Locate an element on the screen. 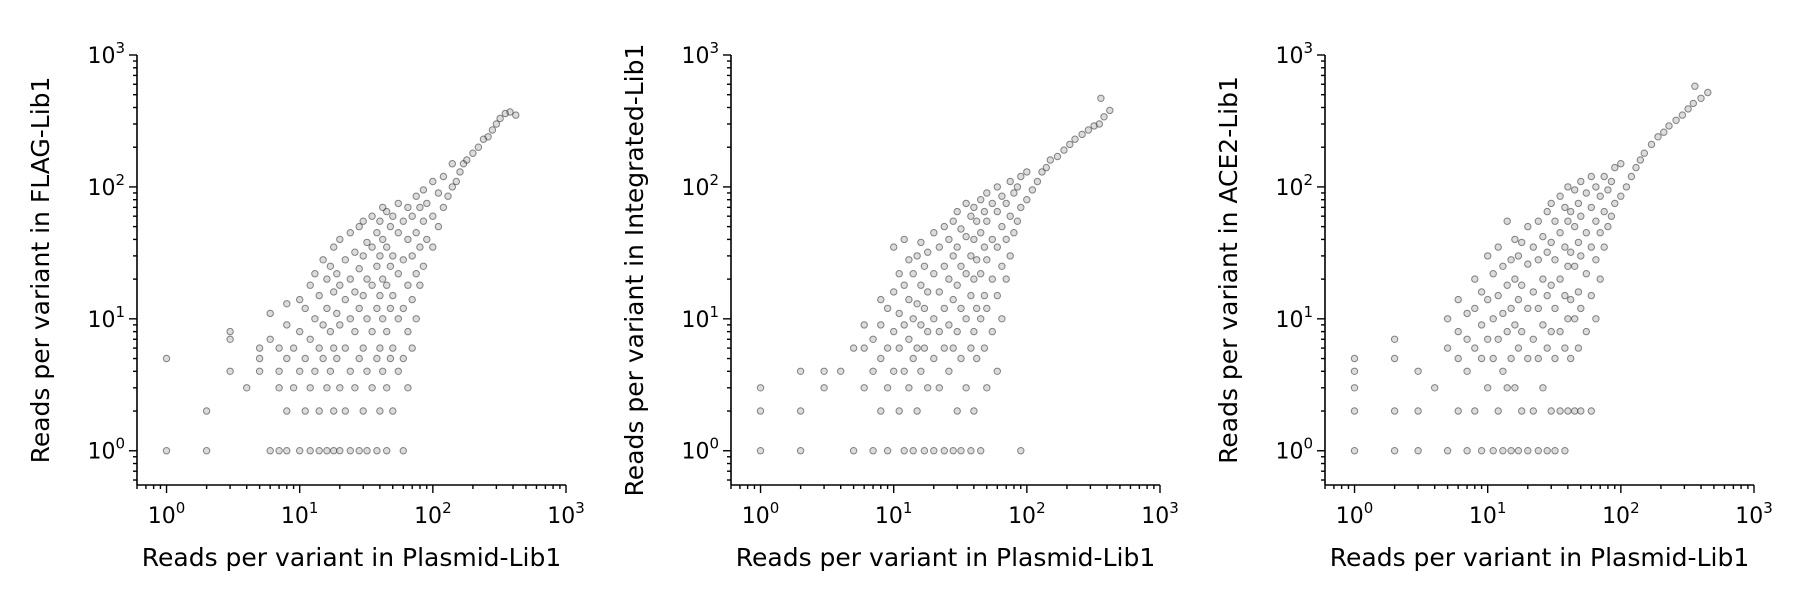 The image size is (1800, 600). x-tick-label: 10² is located at coordinates (1621, 514).